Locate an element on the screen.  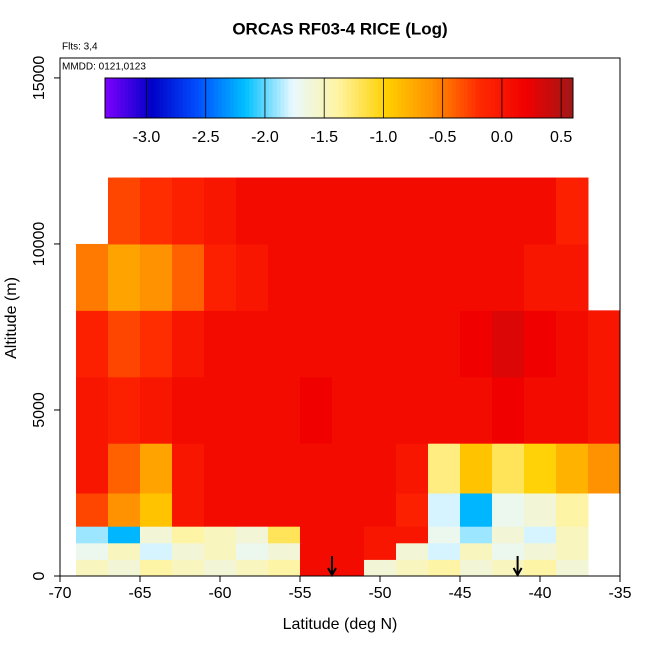
y-axis-label: Altitude (m) is located at coordinates (11, 318).